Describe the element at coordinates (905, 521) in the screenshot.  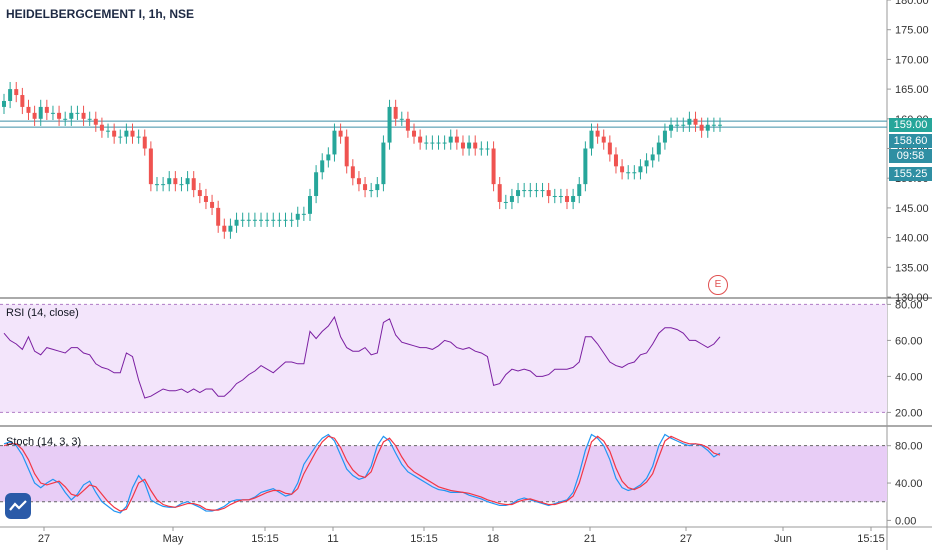
I see `stoch-axis-tick-label: 0.00` at that location.